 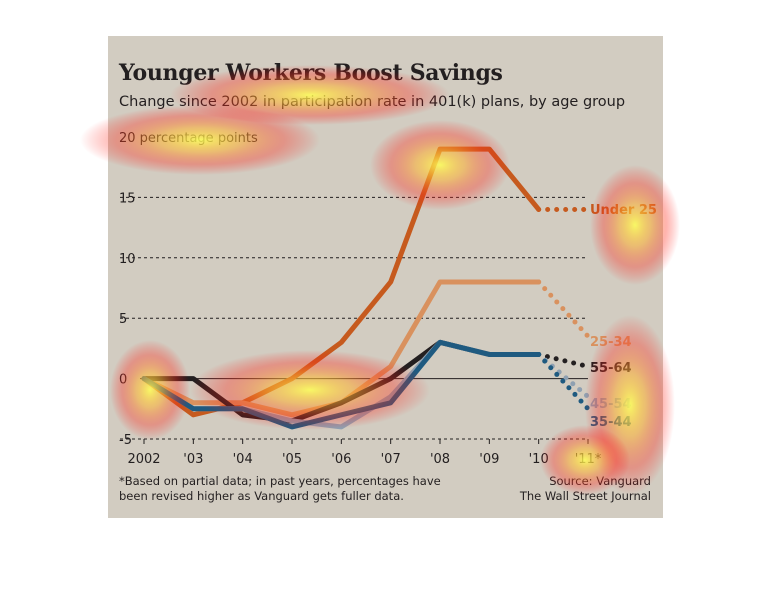 I want to click on y-tick-label: 0, so click(x=123, y=380).